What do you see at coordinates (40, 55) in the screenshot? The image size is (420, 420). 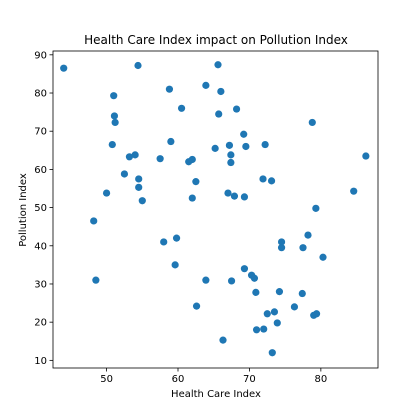 I see `y-tick-label: 90` at bounding box center [40, 55].